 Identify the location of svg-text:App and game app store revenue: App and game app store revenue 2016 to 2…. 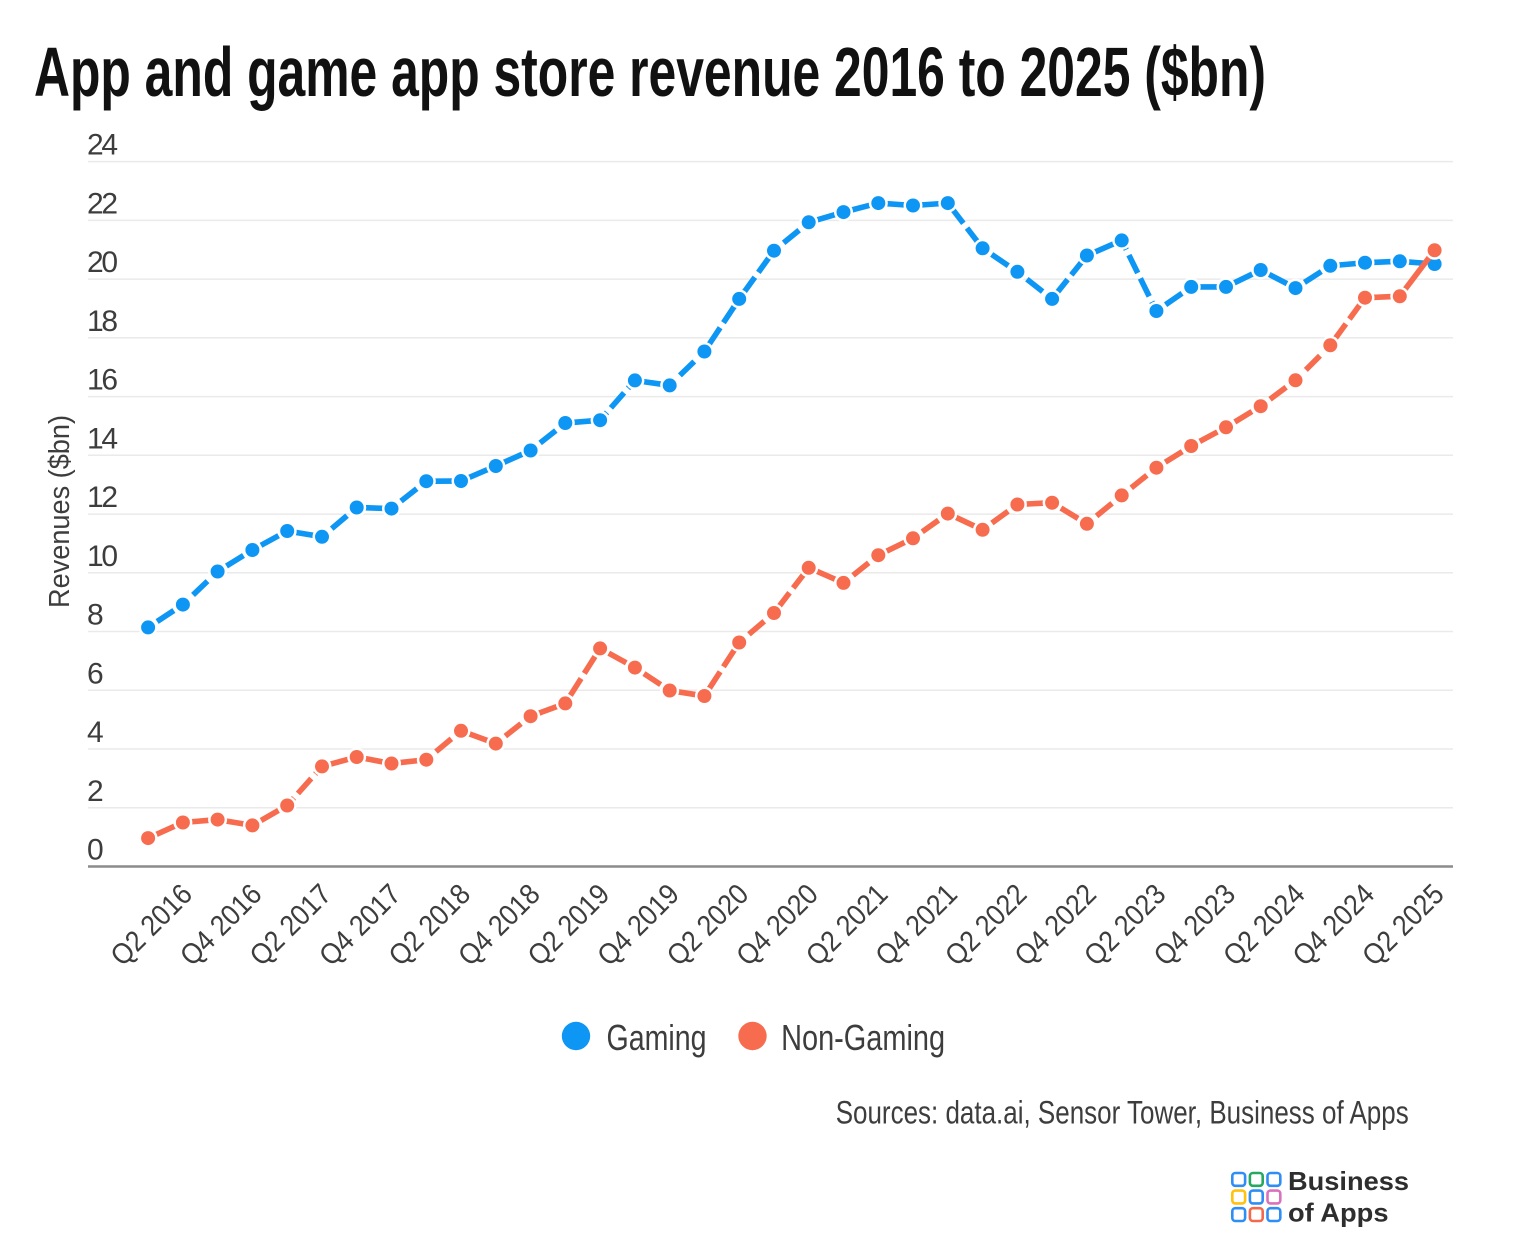
(650, 72).